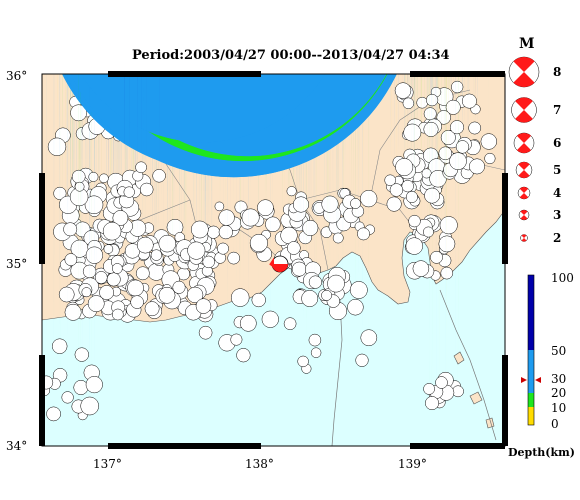 This screenshot has width=580, height=500. Describe the element at coordinates (555, 424) in the screenshot. I see `depth-tick-label: 0` at that location.